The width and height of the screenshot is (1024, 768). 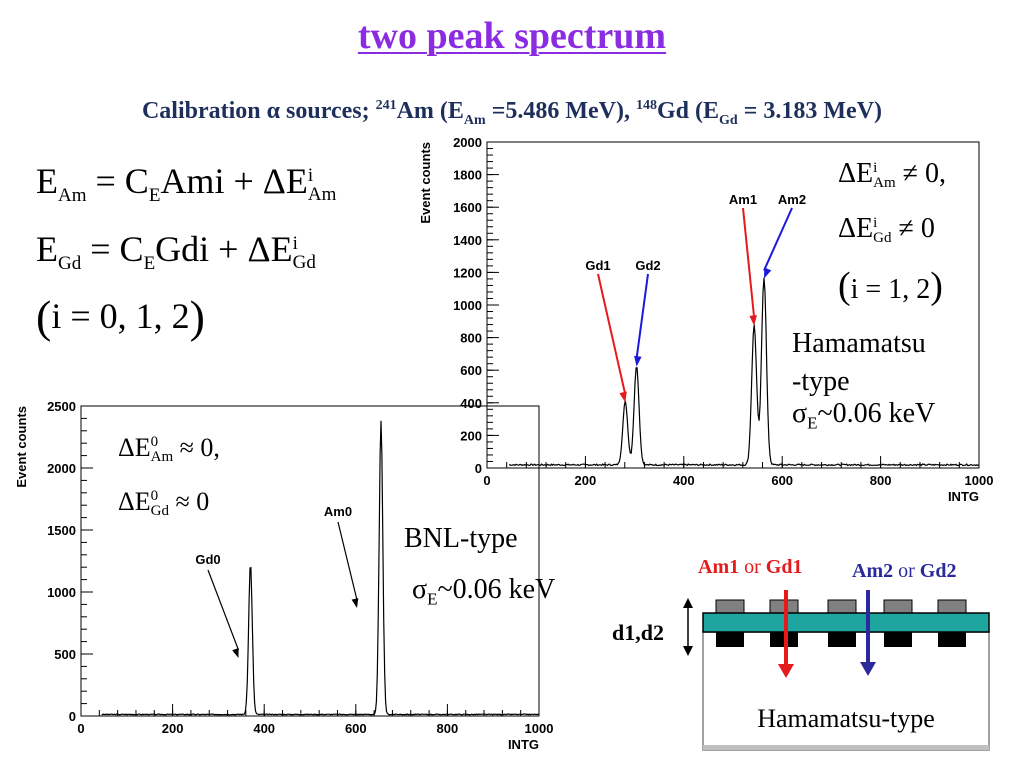 I want to click on bnl-sigma: σE~0.06 keV, so click(x=483, y=592).